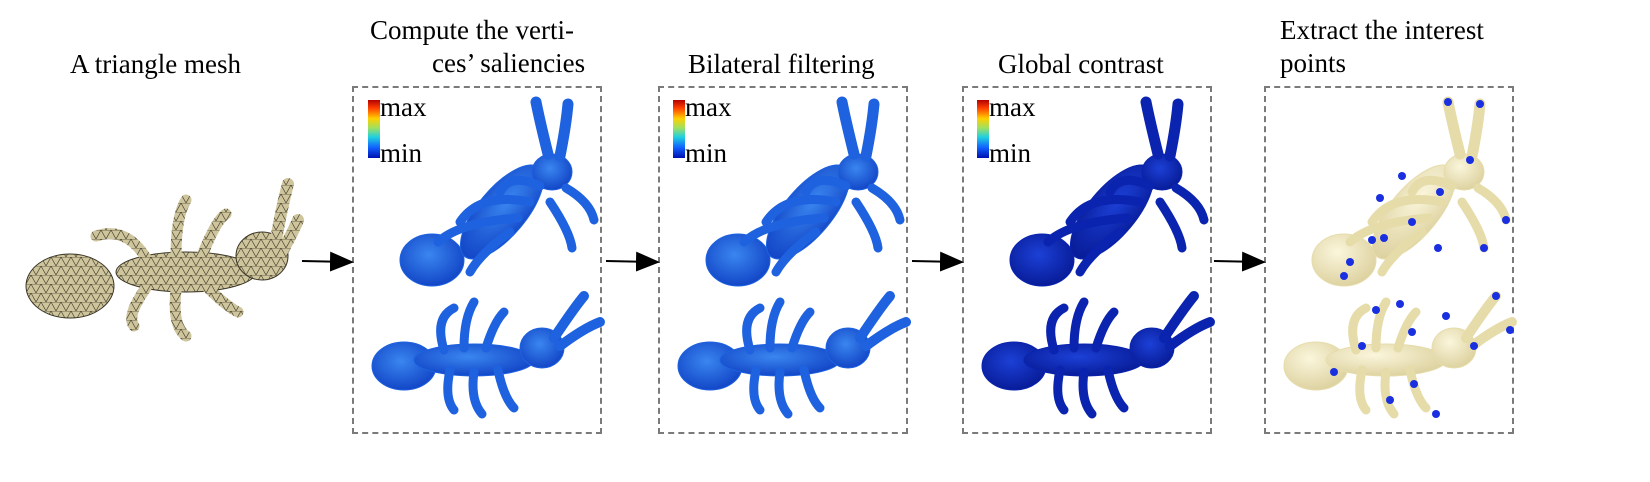  I want to click on interest-ant-side, so click(1398, 355).